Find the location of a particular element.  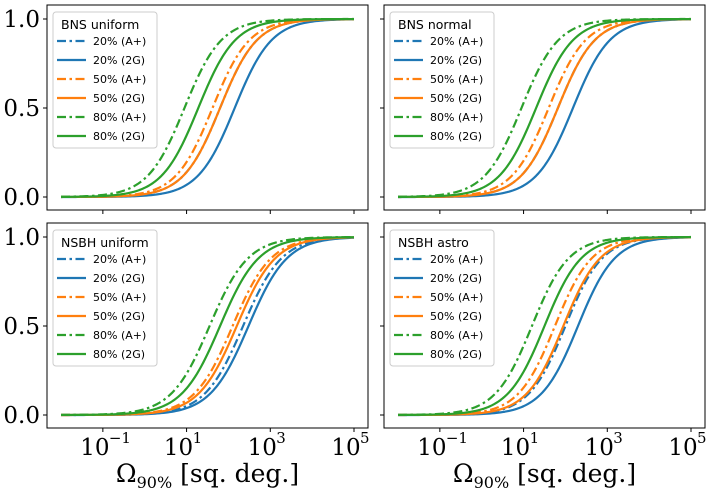

legend-title: NSBH astro is located at coordinates (433, 242).